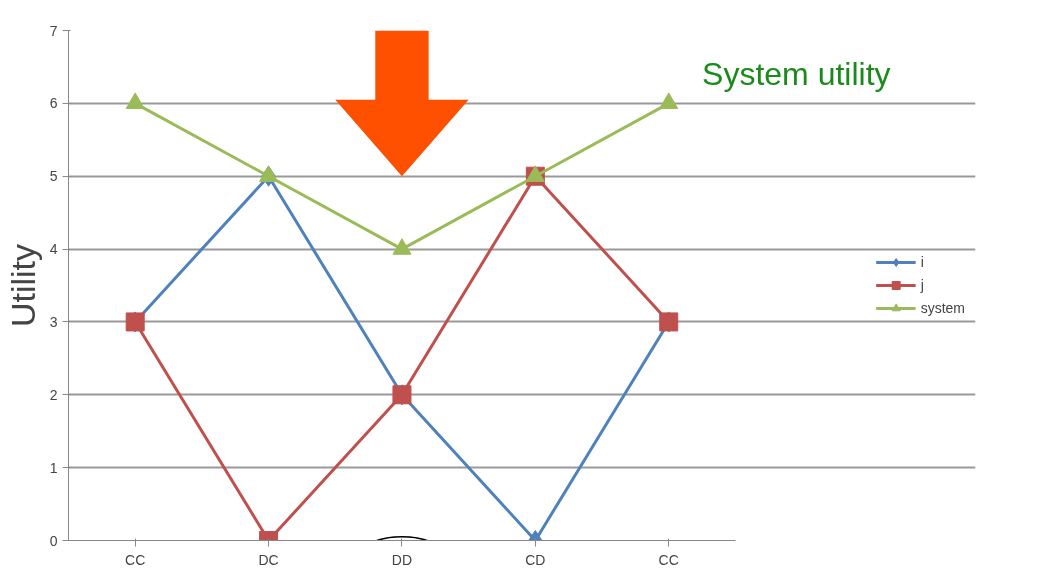 Image resolution: width=1041 pixels, height=587 pixels. Describe the element at coordinates (922, 262) in the screenshot. I see `legend-label: i` at that location.